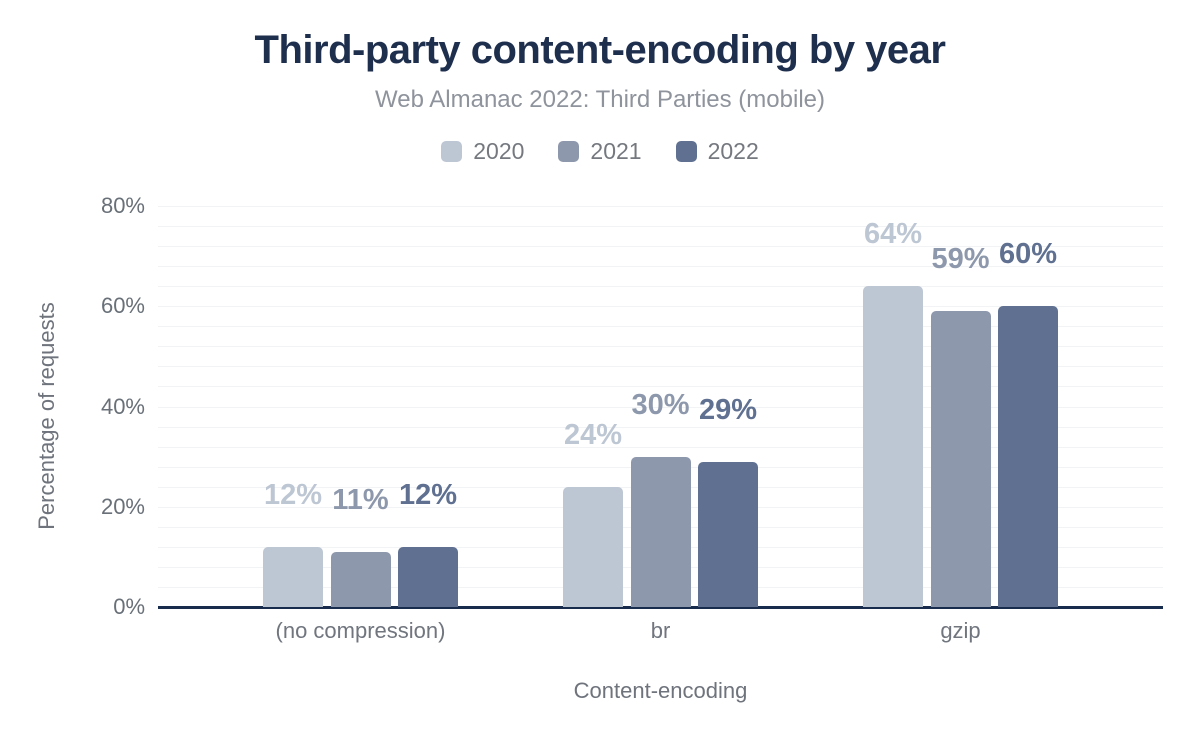  Describe the element at coordinates (593, 434) in the screenshot. I see `bar-value-label: 24%` at that location.